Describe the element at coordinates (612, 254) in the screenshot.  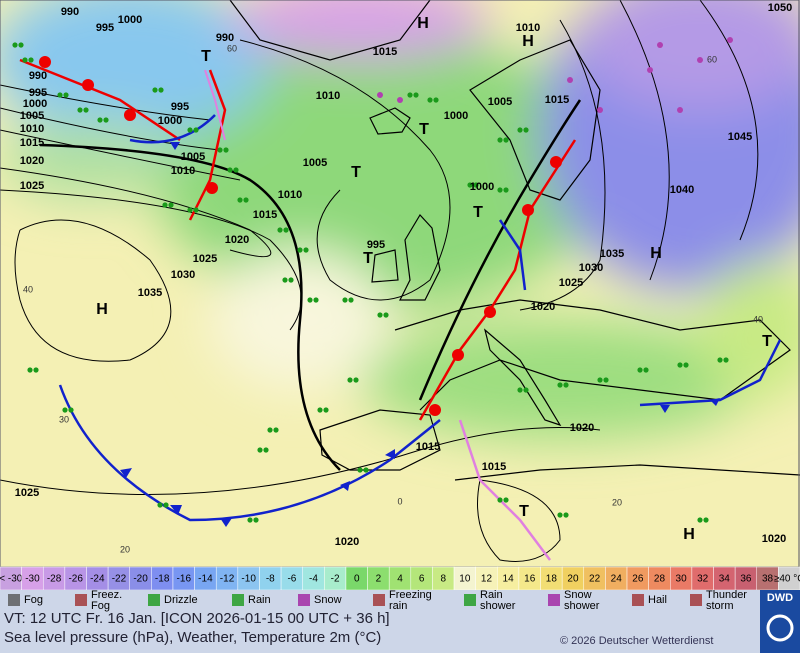
I see `isobar-label: 1035` at that location.